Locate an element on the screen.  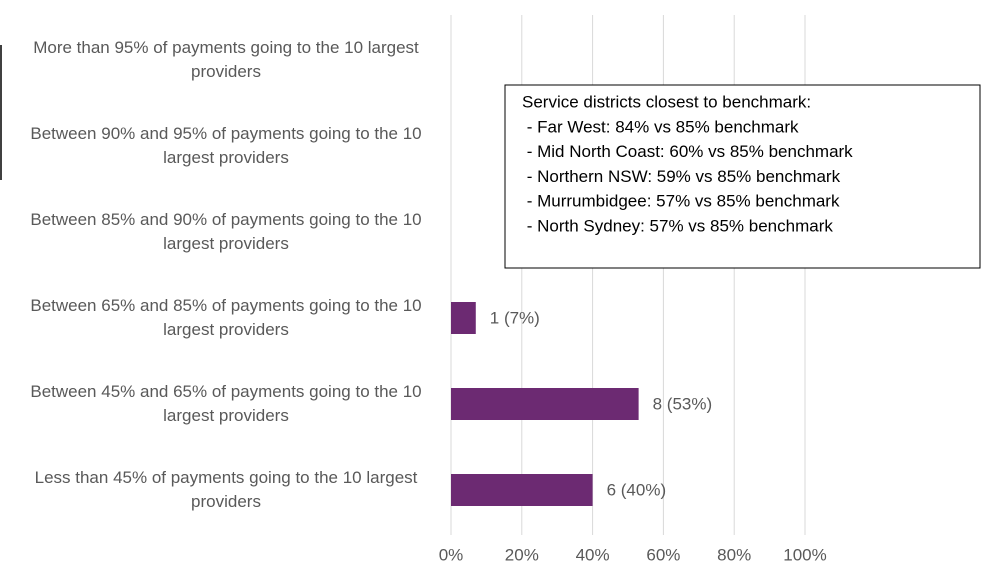
data-label: 6 (40%) is located at coordinates (637, 489).